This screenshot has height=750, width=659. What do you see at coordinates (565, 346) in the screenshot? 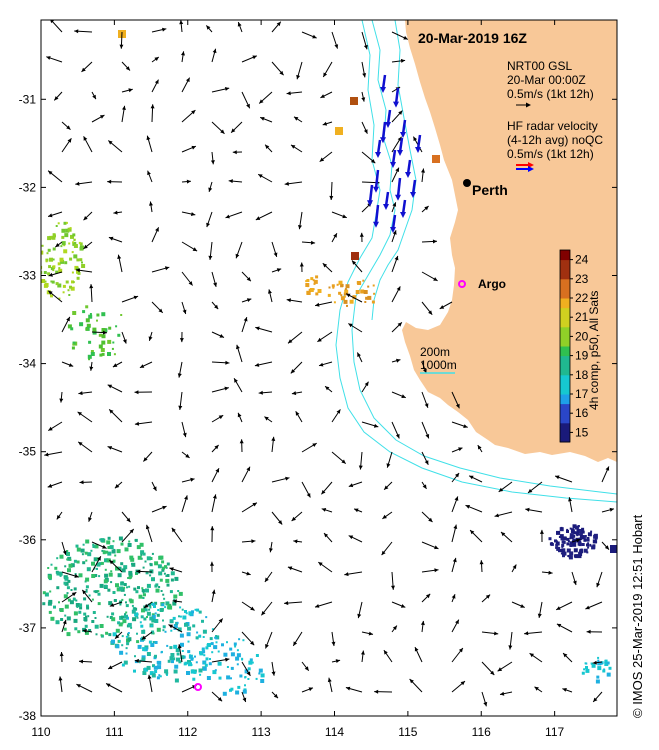
I see `colorbar-frame` at bounding box center [565, 346].